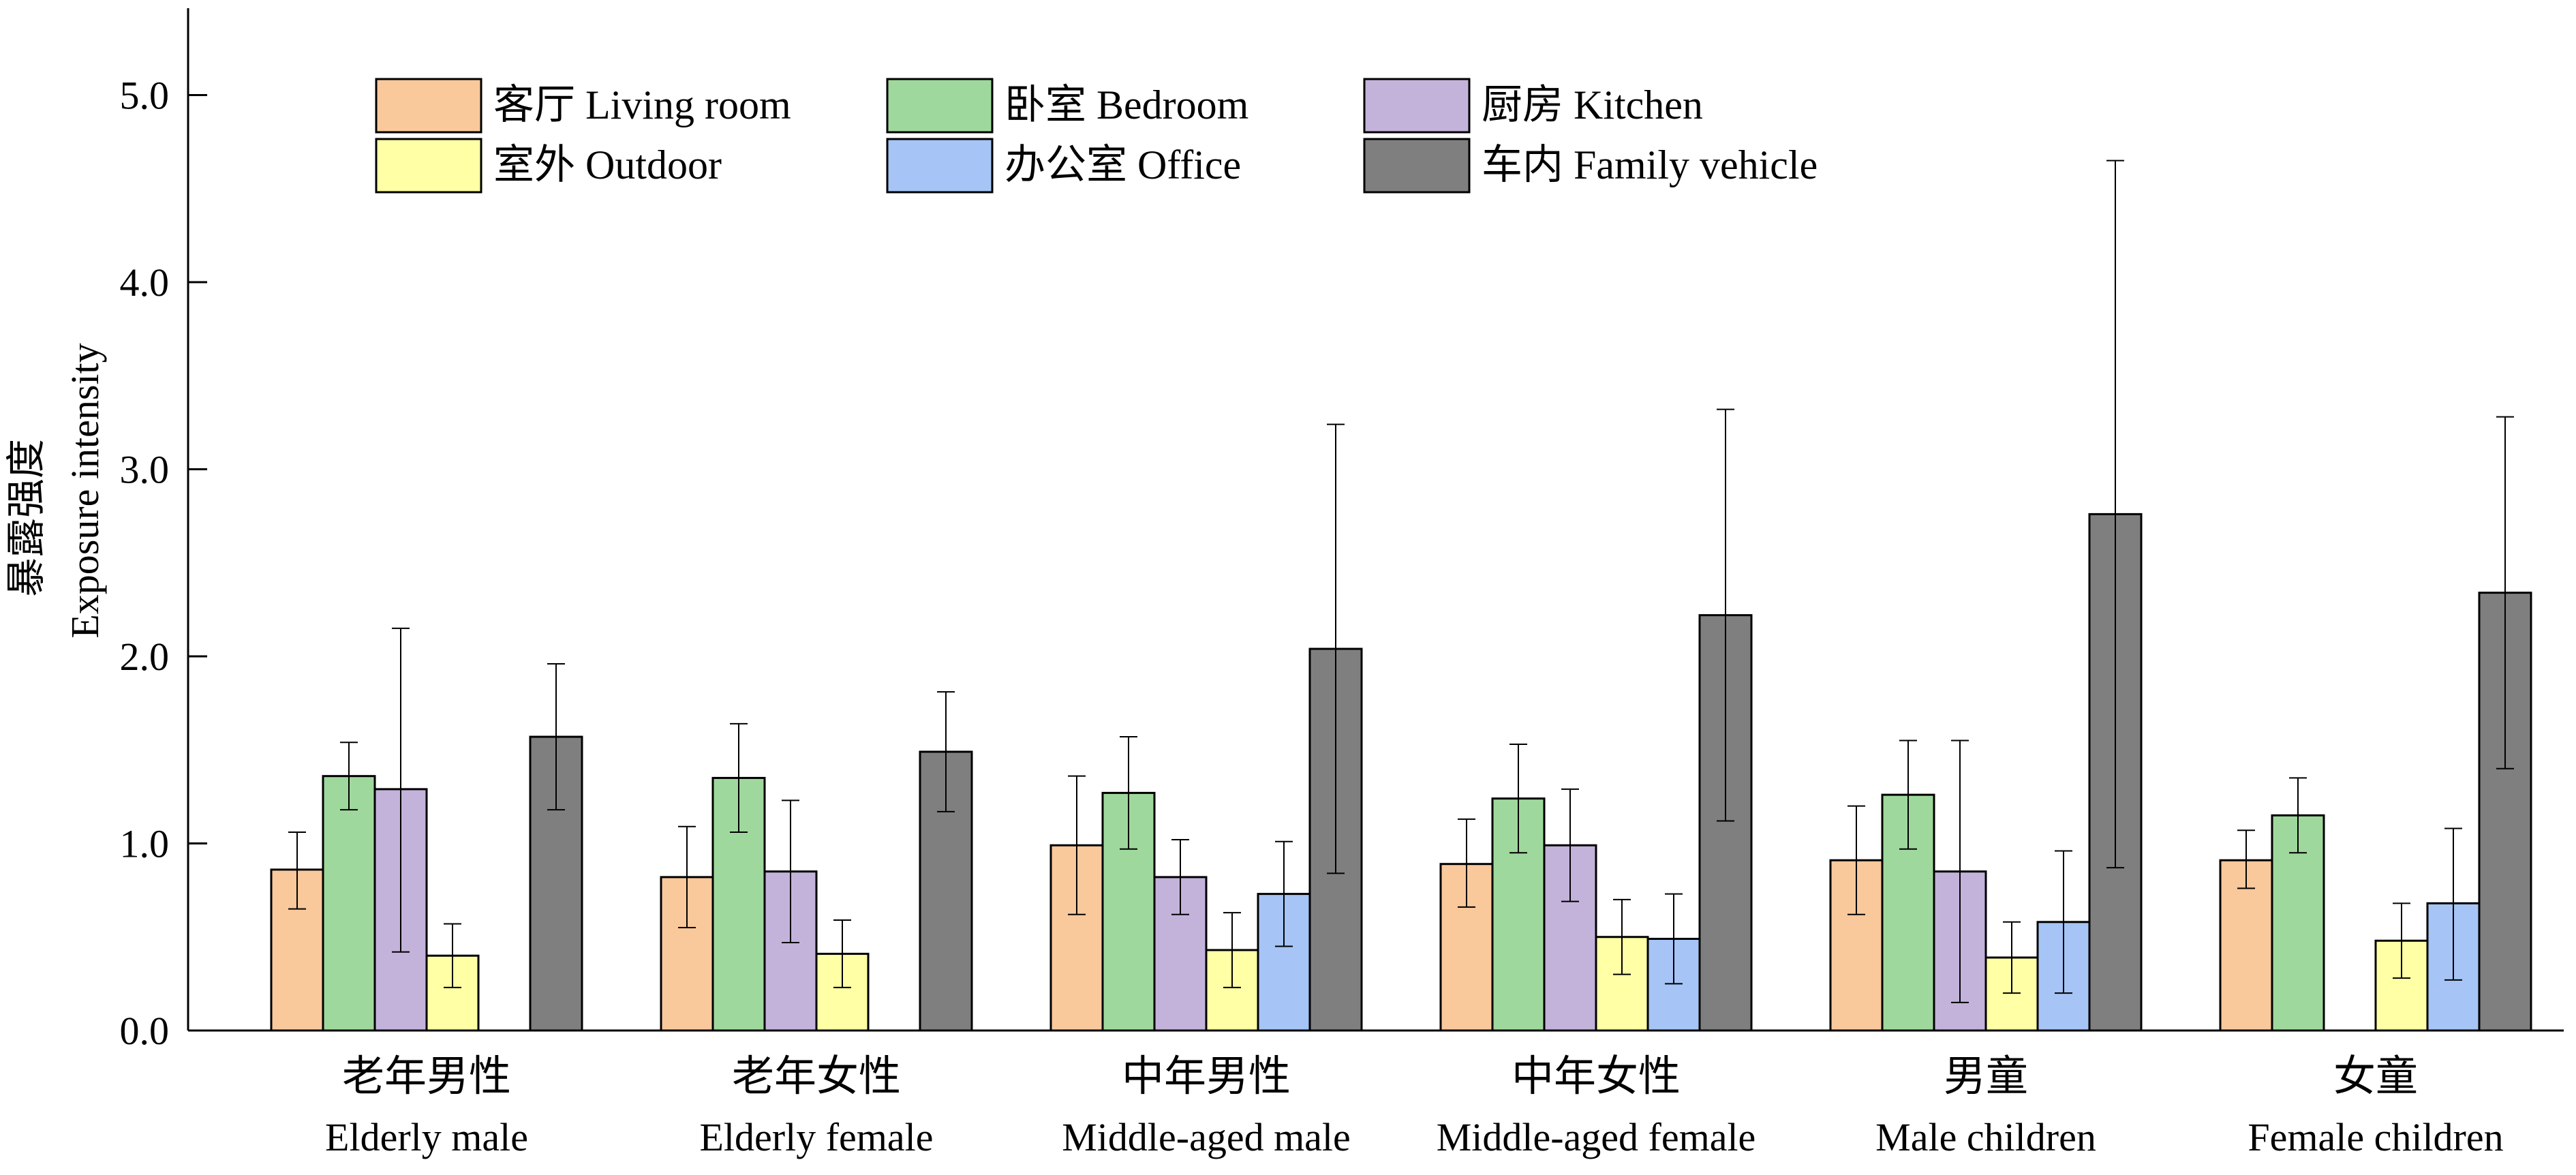 The width and height of the screenshot is (2576, 1175). Describe the element at coordinates (145, 470) in the screenshot. I see `y-tick-label: 3.0` at that location.